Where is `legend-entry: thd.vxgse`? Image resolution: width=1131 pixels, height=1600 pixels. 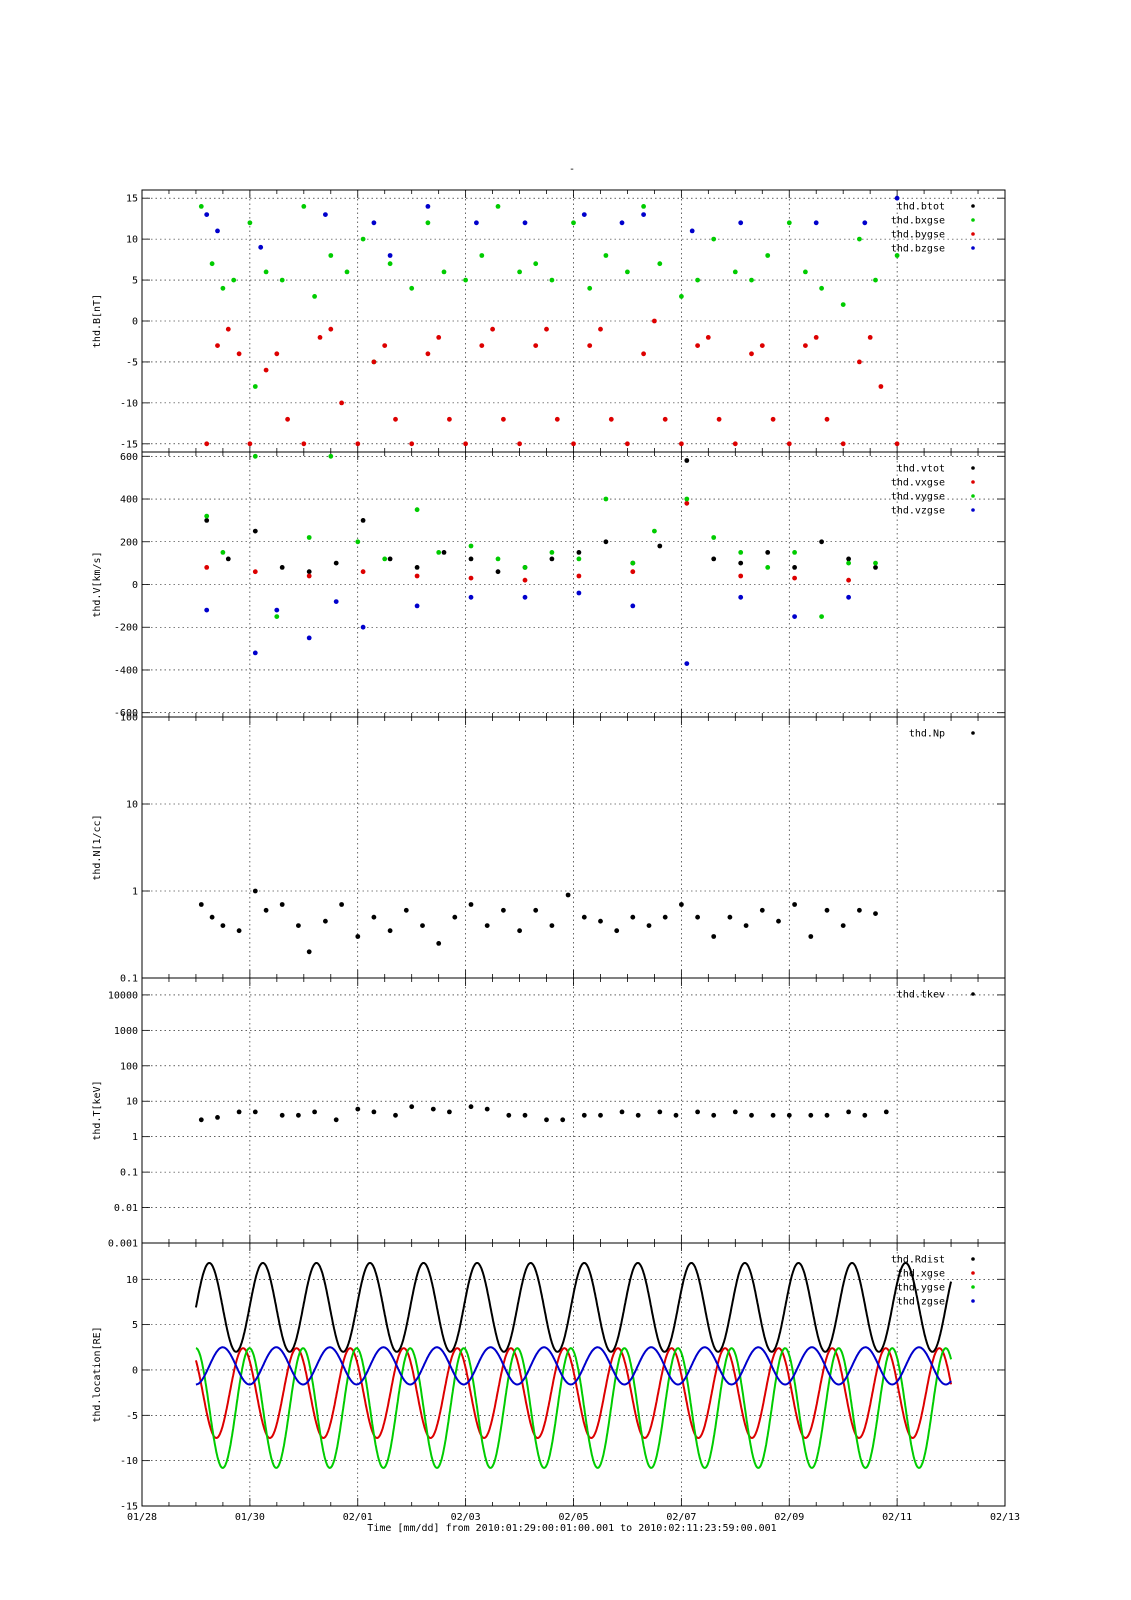 legend-entry: thd.vxgse is located at coordinates (918, 483).